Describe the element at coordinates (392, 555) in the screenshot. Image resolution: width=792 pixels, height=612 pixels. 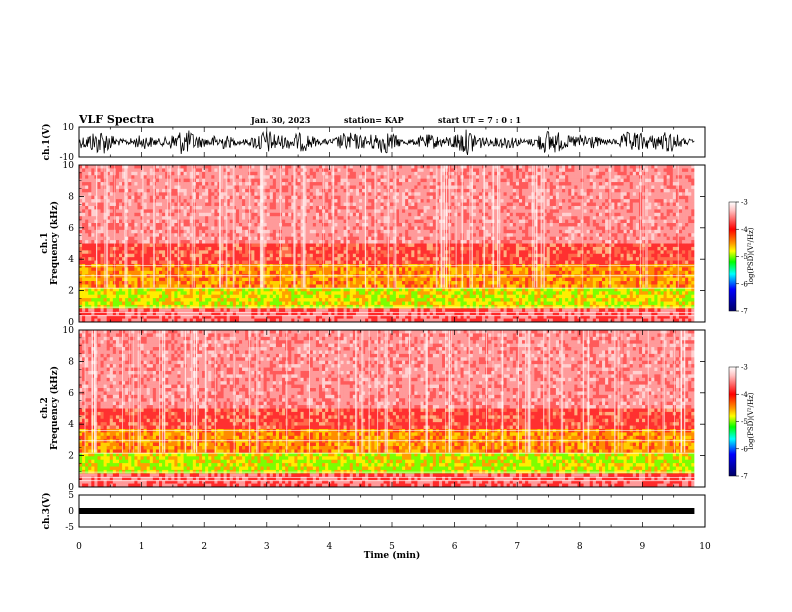
I see `x-axis-title: Time (min)` at that location.